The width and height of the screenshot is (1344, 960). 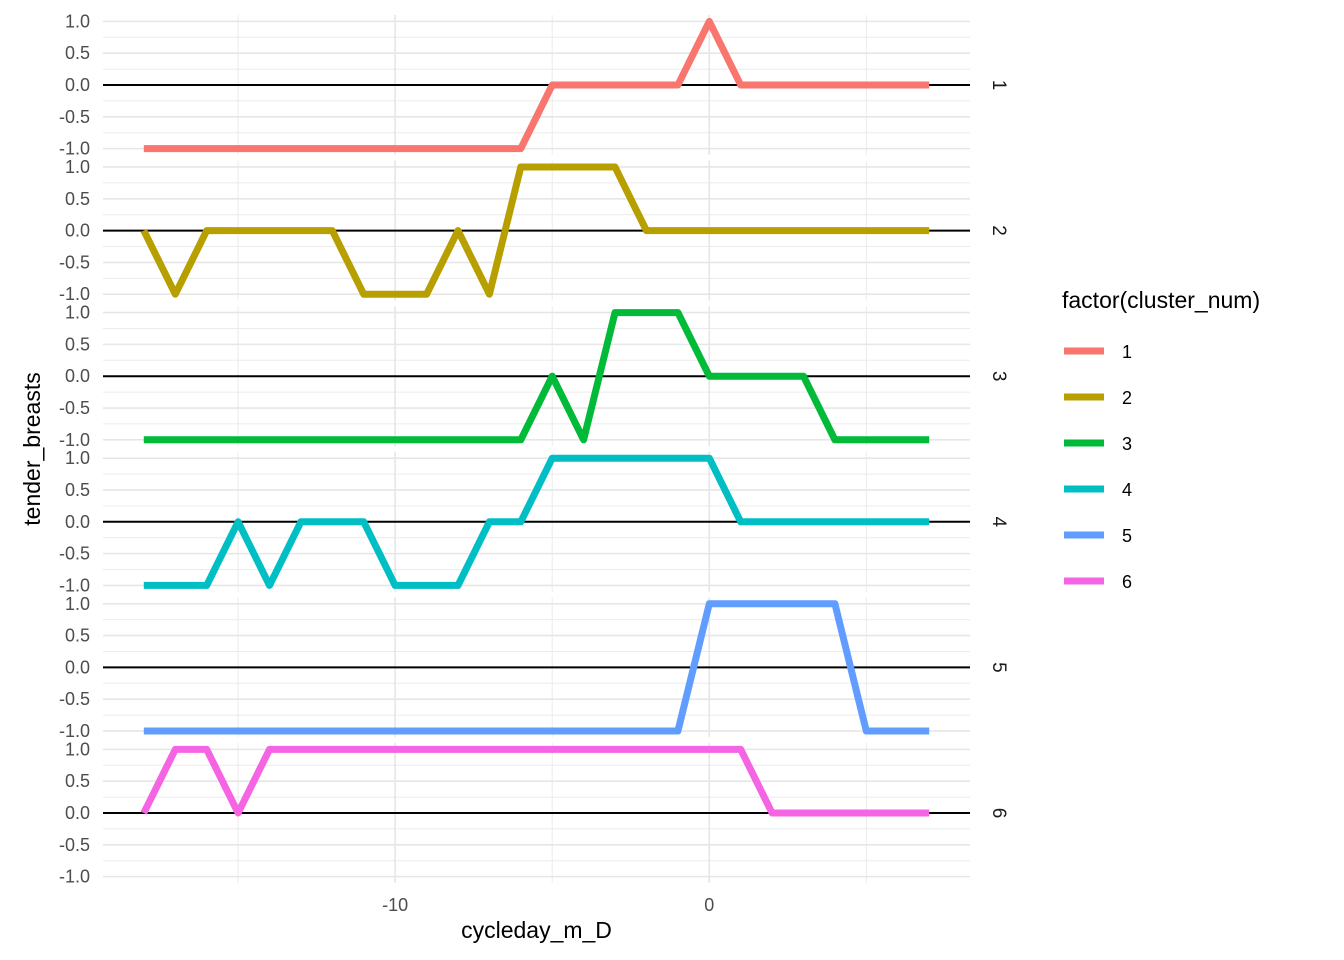 What do you see at coordinates (998, 522) in the screenshot?
I see `facet-strip-label: 4` at bounding box center [998, 522].